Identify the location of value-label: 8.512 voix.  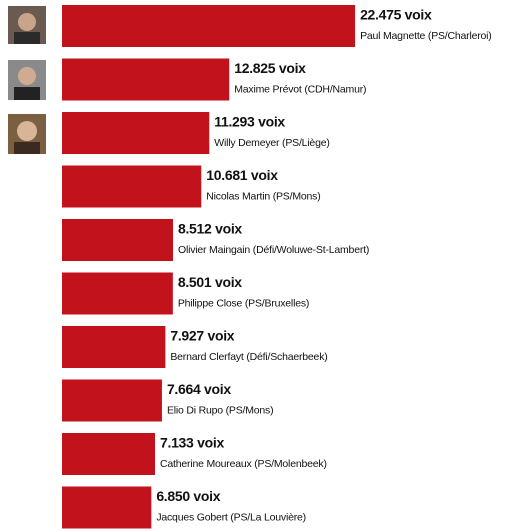
(210, 229).